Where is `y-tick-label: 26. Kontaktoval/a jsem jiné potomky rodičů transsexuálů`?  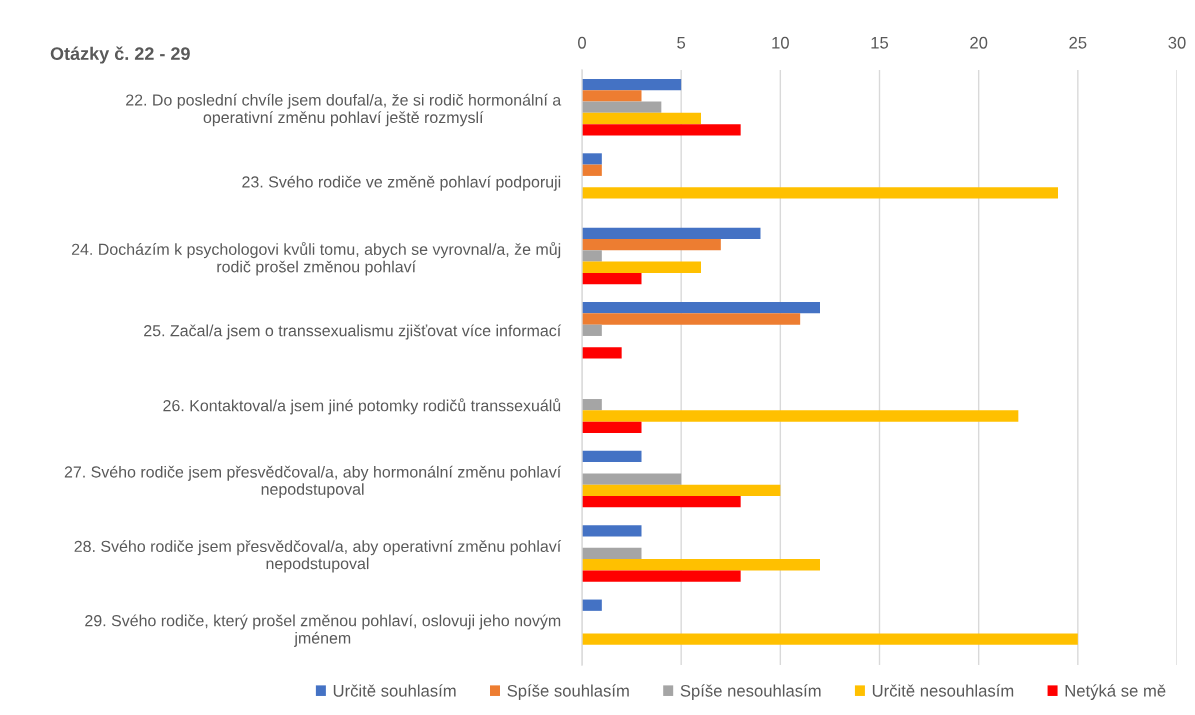
y-tick-label: 26. Kontaktoval/a jsem jiné potomky rodičů transsexuálů is located at coordinates (362, 406).